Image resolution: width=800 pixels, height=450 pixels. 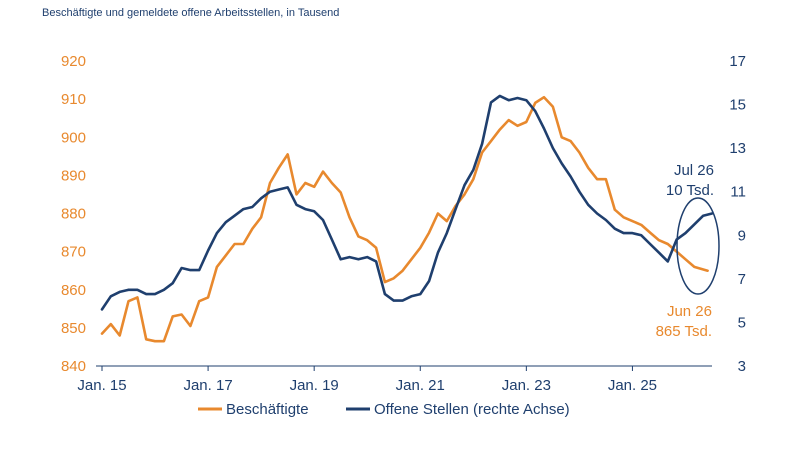 I want to click on right-tick-label: 5, so click(x=742, y=322).